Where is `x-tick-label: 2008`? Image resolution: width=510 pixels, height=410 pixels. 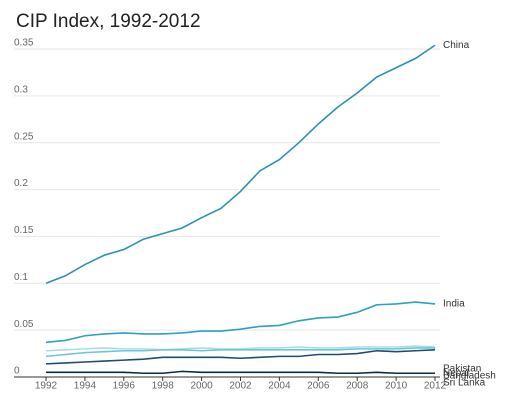 x-tick-label: 2008 is located at coordinates (357, 386).